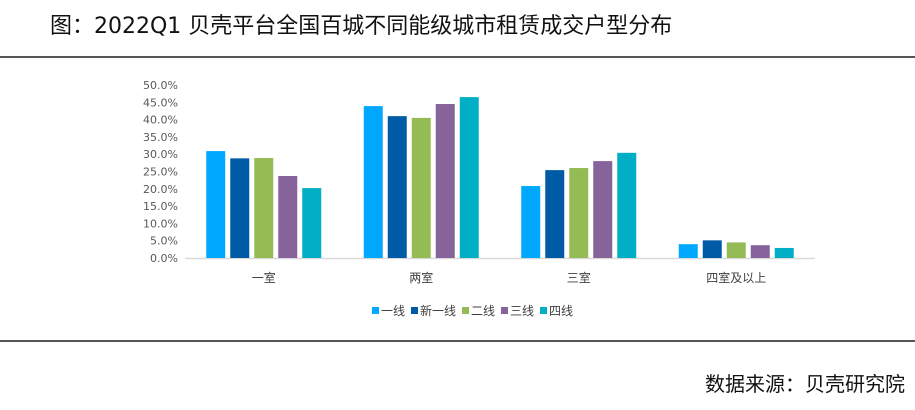 The image size is (915, 410). Describe the element at coordinates (736, 277) in the screenshot. I see `x-category-label: 四室及以上` at that location.